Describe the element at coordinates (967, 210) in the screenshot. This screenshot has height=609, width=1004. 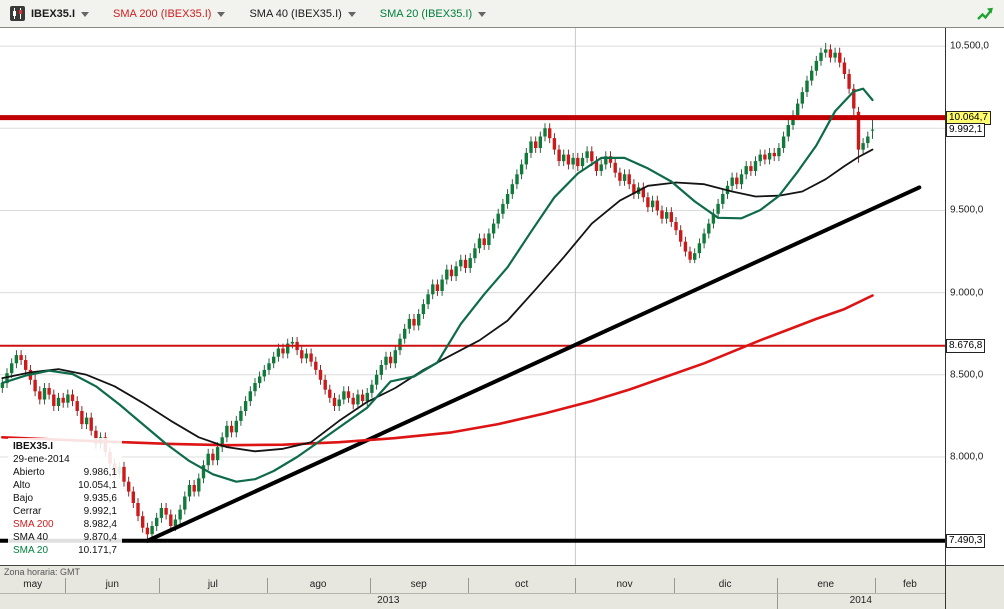
I see `price-tick-label: 9.500,0` at that location.